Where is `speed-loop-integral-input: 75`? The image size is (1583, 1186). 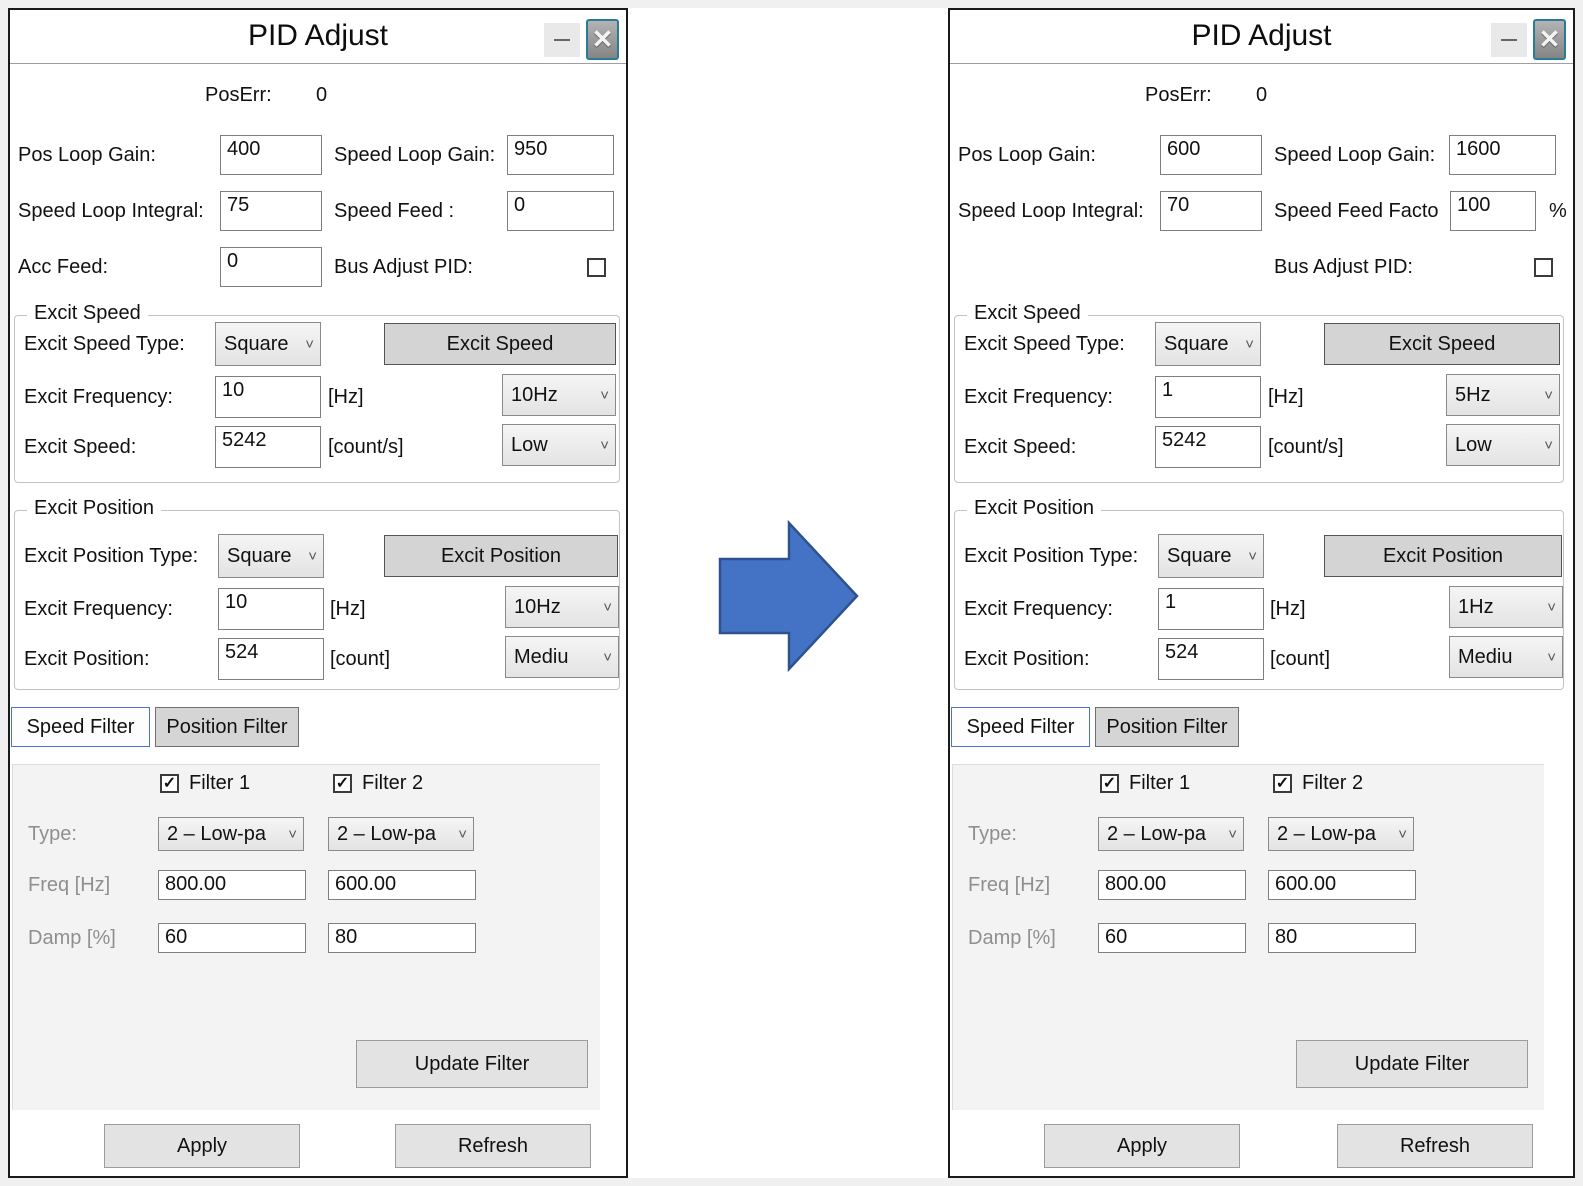 speed-loop-integral-input: 75 is located at coordinates (271, 211).